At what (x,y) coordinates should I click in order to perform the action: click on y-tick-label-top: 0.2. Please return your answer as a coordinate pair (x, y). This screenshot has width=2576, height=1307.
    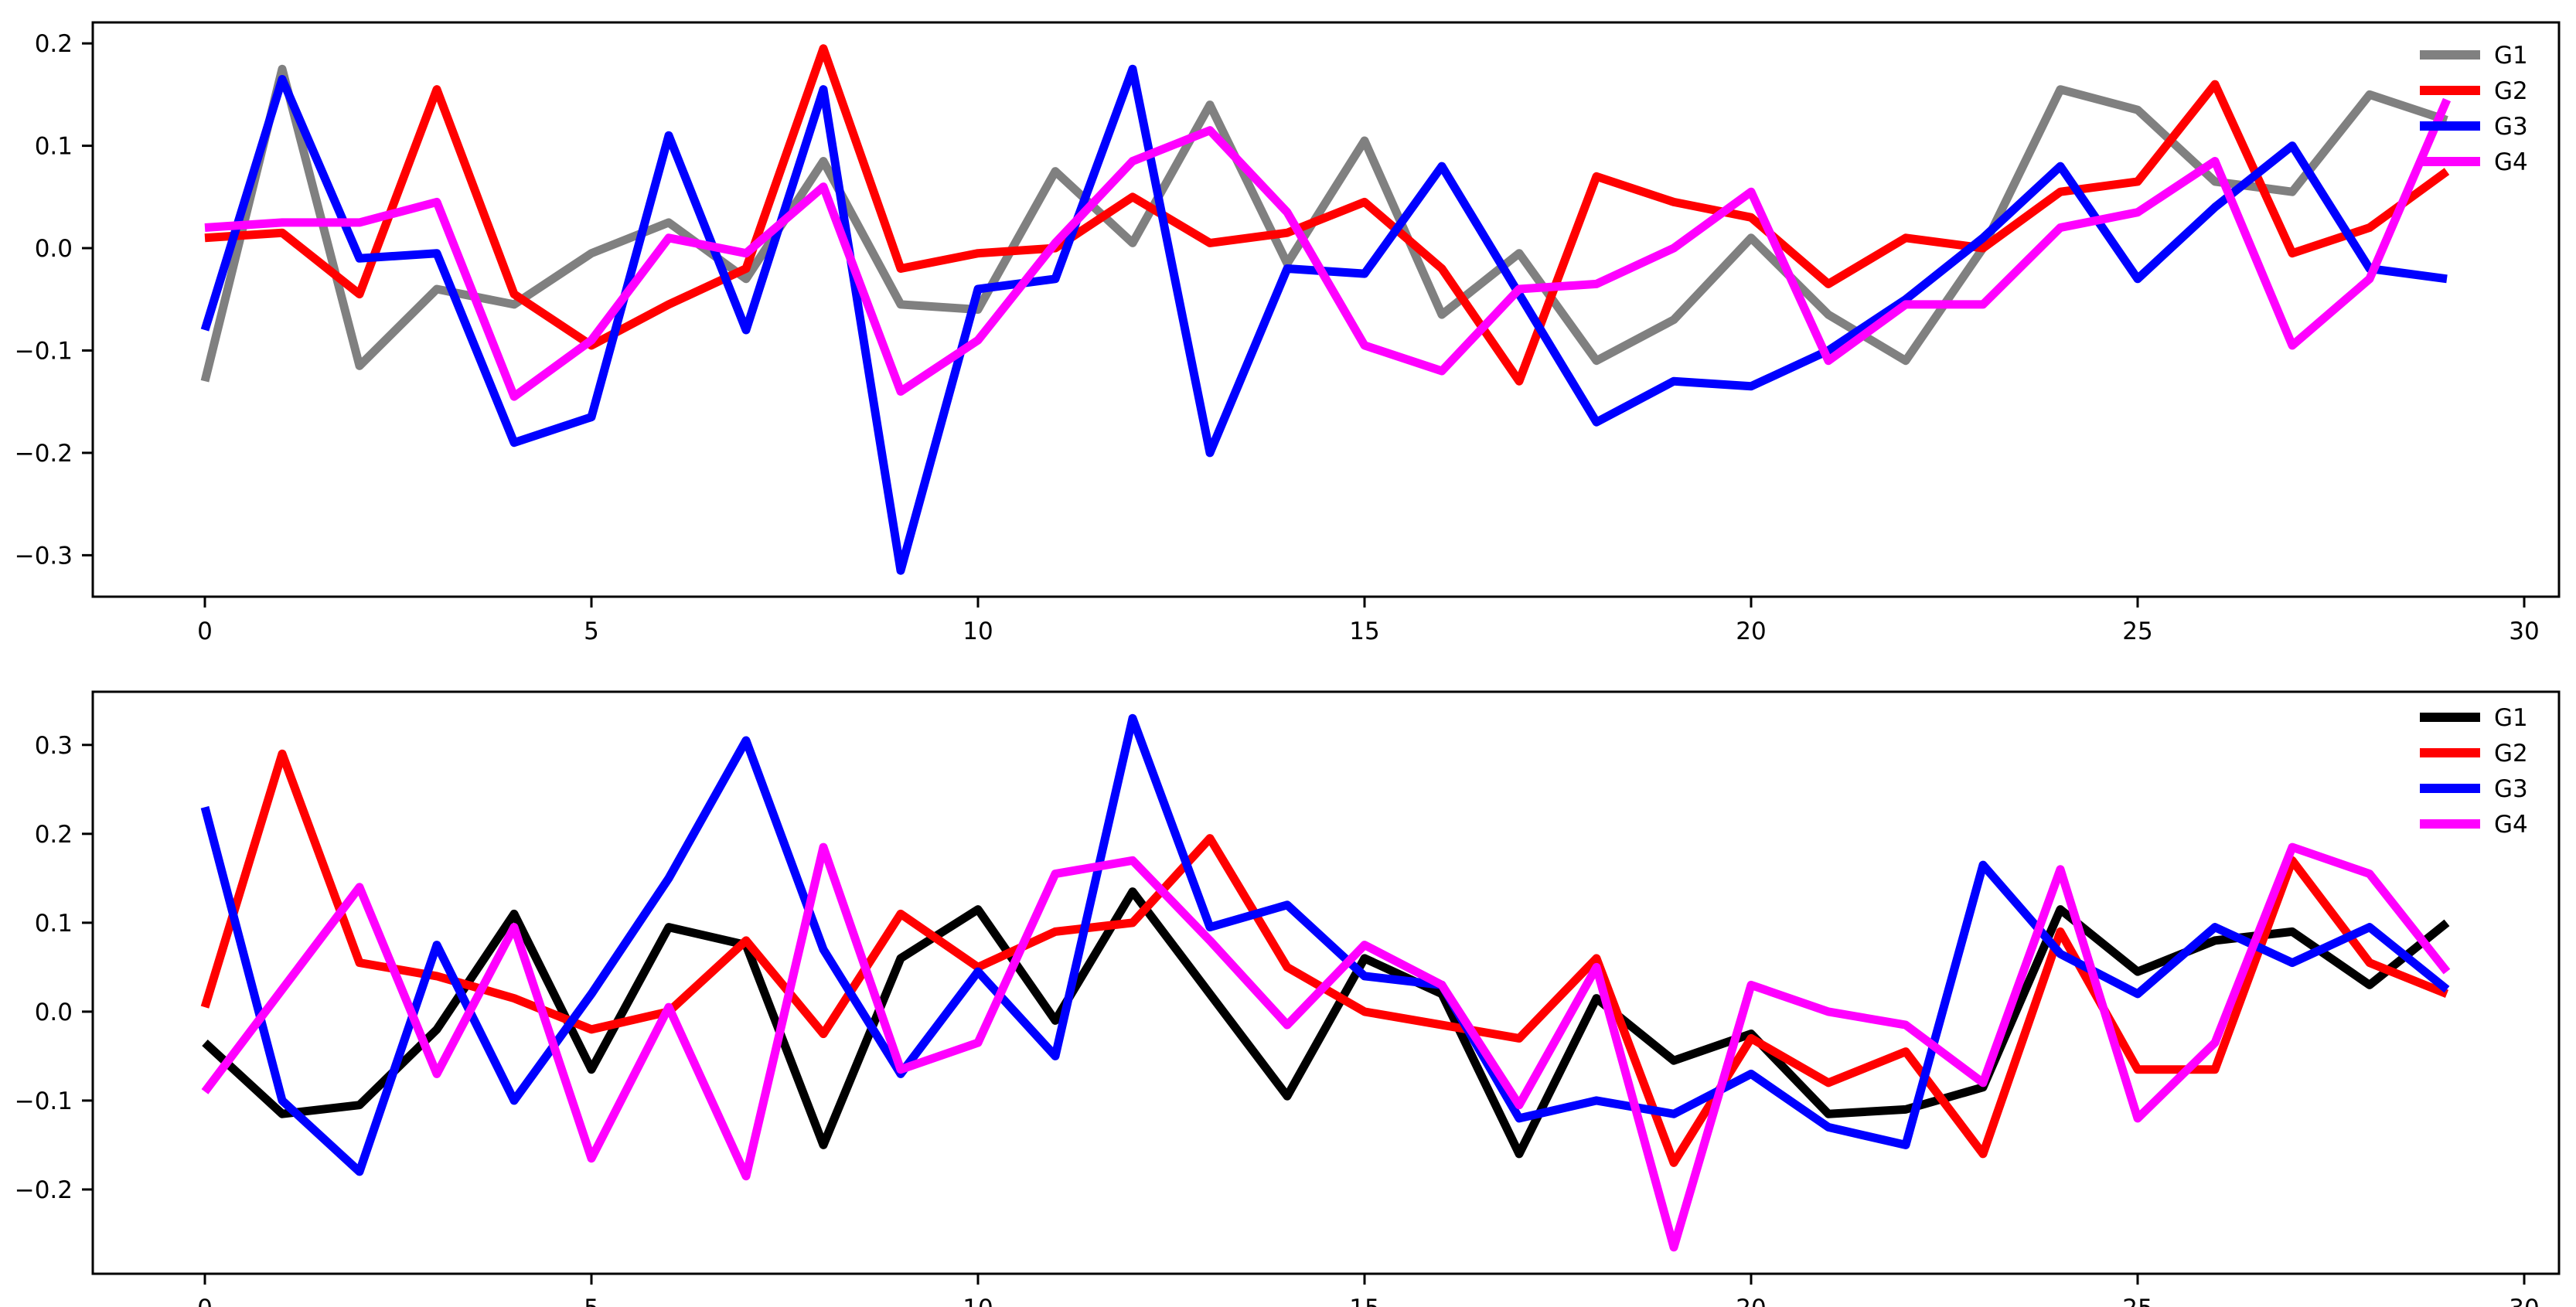
    Looking at the image, I should click on (54, 44).